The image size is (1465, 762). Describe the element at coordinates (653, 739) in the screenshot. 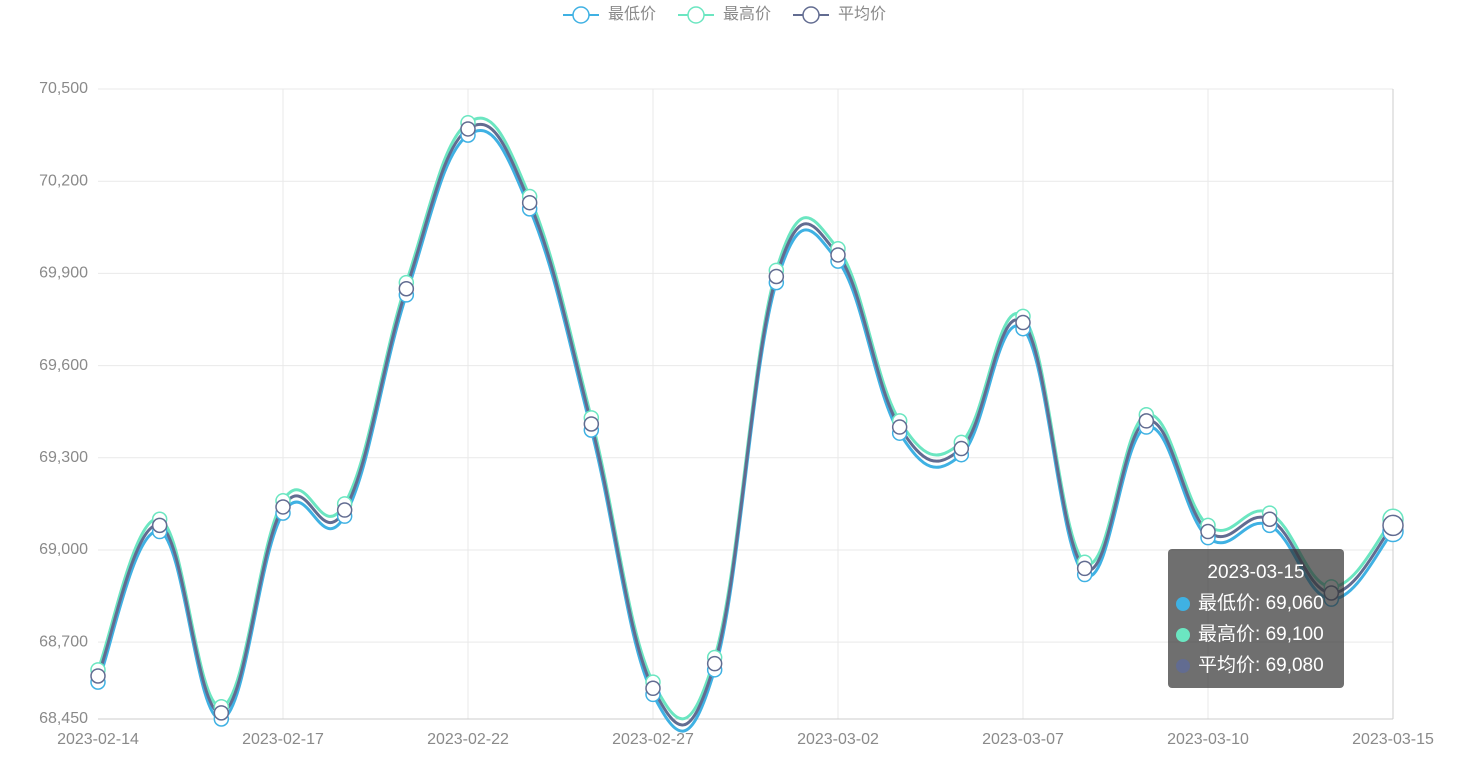

I see `x-tick-label: 2023-02-27` at that location.